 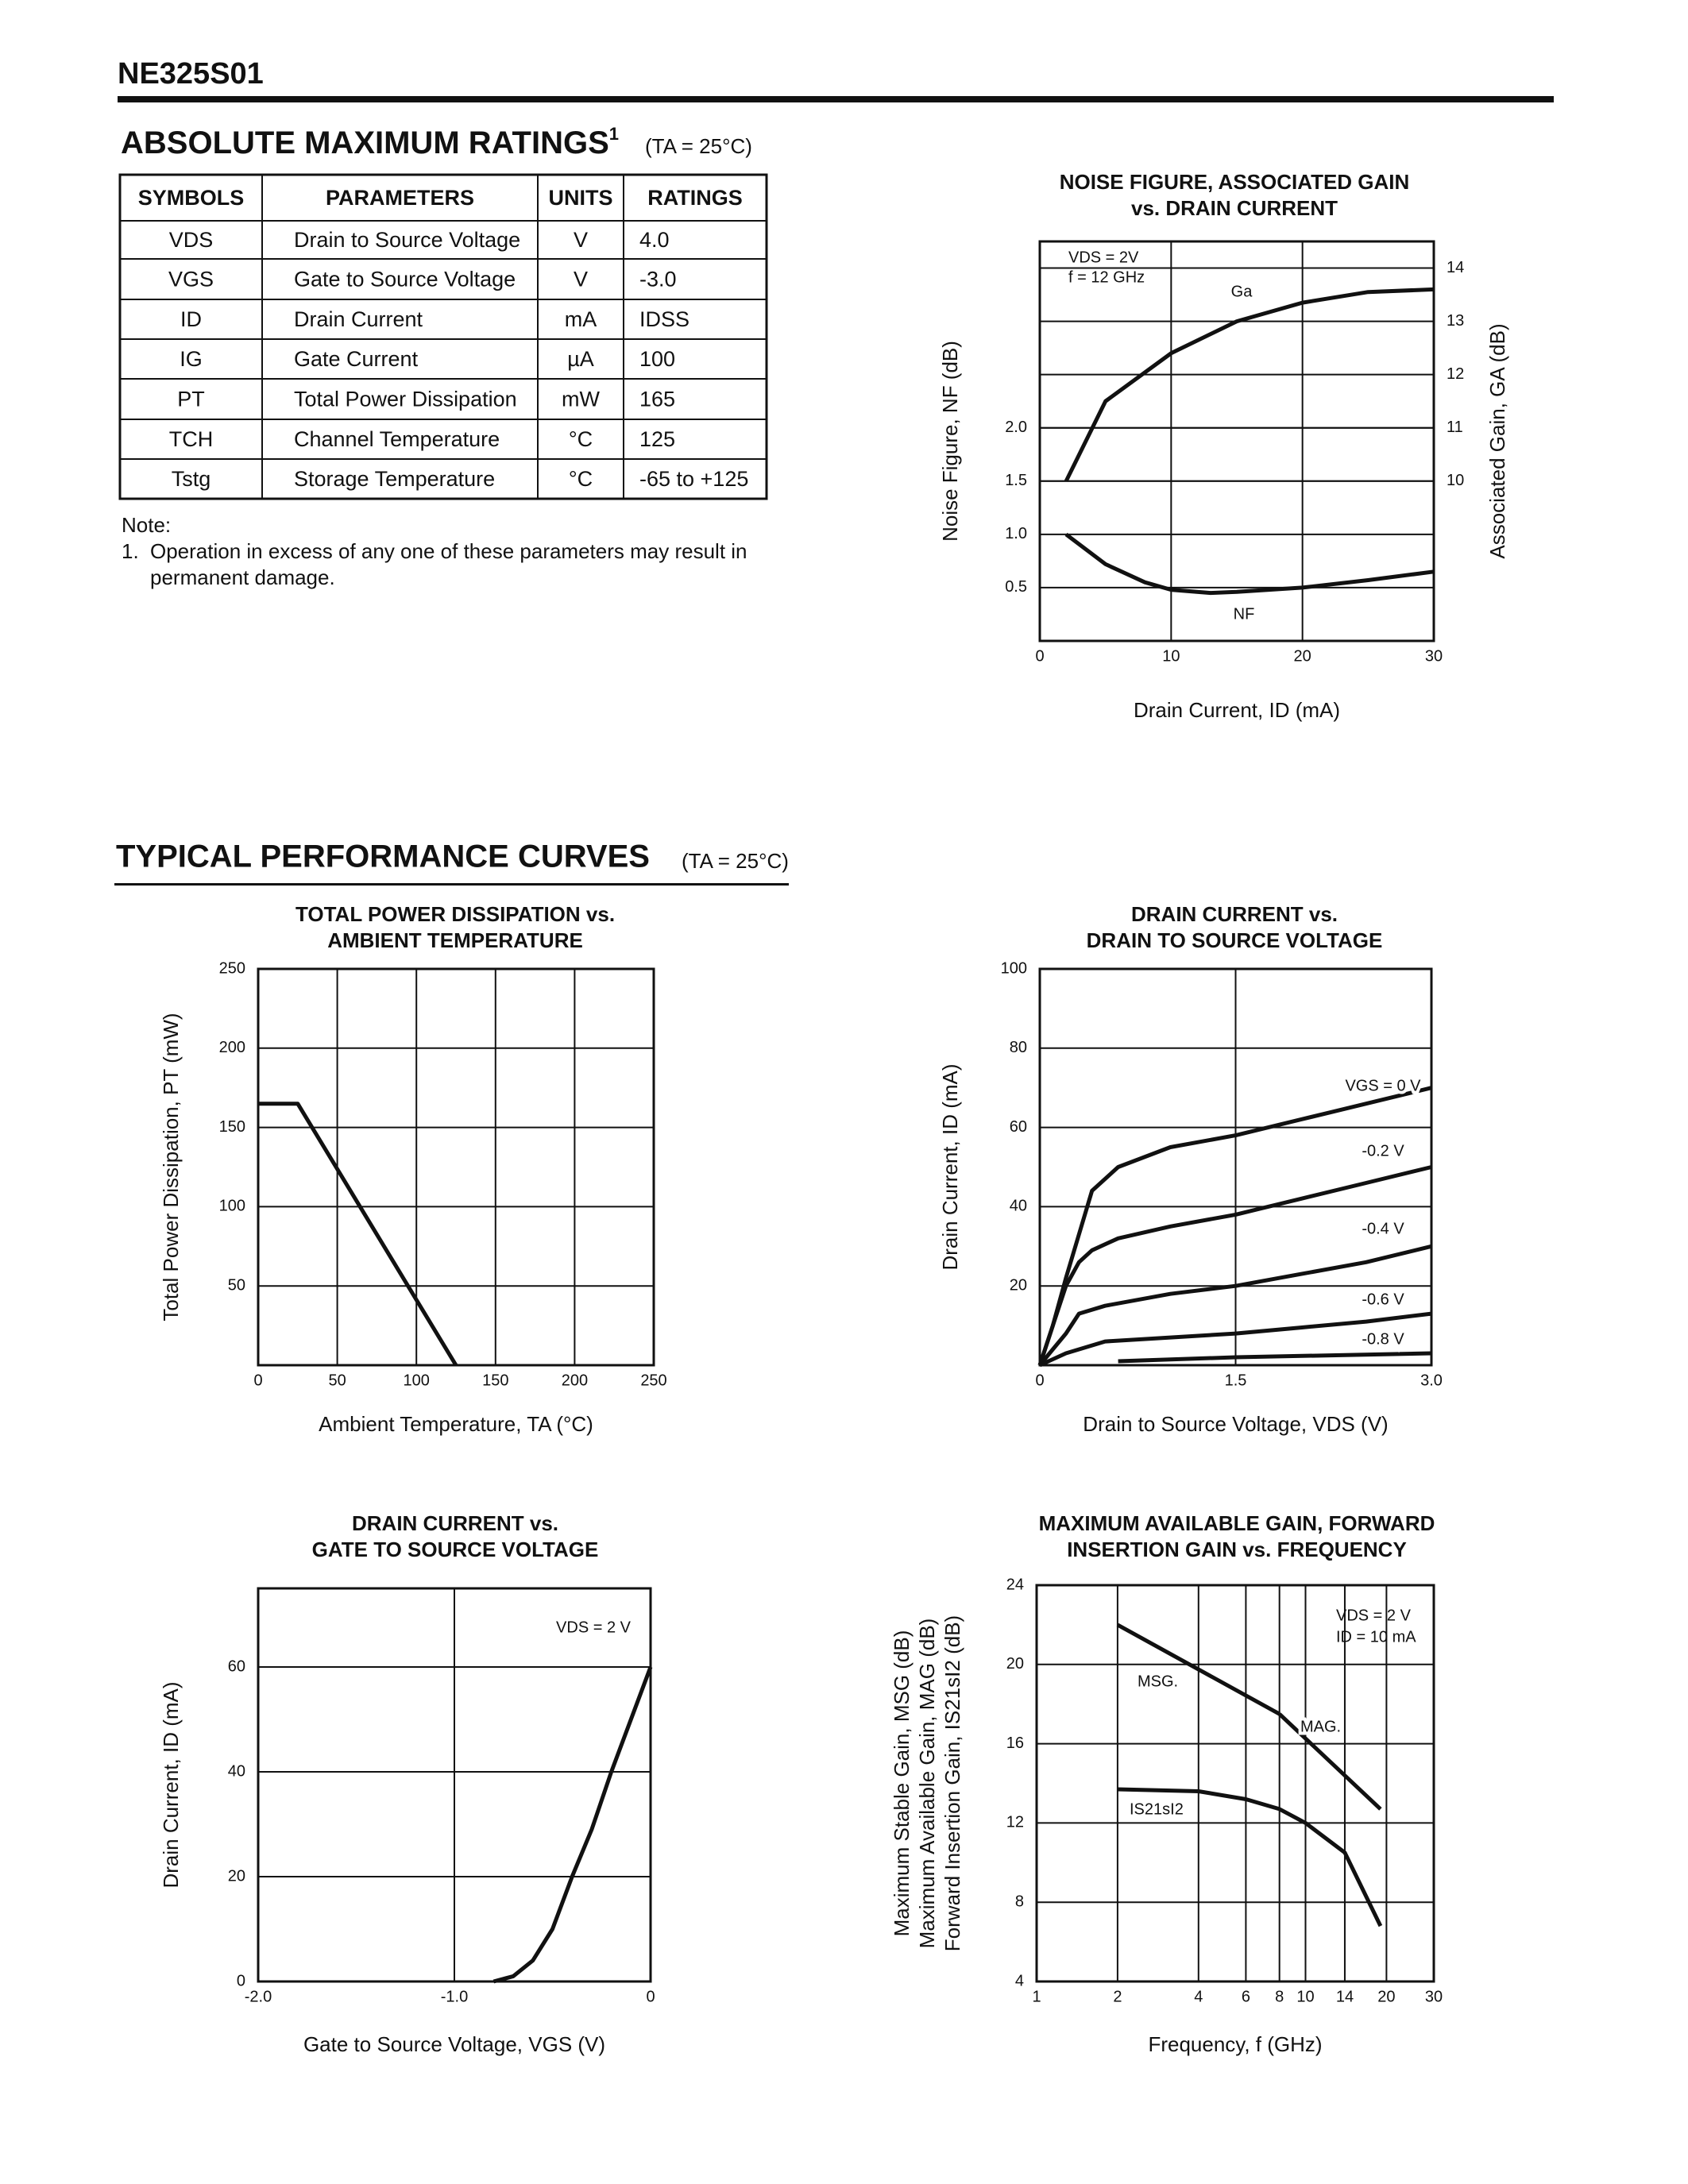 I want to click on table-cell: TCH, so click(x=192, y=439).